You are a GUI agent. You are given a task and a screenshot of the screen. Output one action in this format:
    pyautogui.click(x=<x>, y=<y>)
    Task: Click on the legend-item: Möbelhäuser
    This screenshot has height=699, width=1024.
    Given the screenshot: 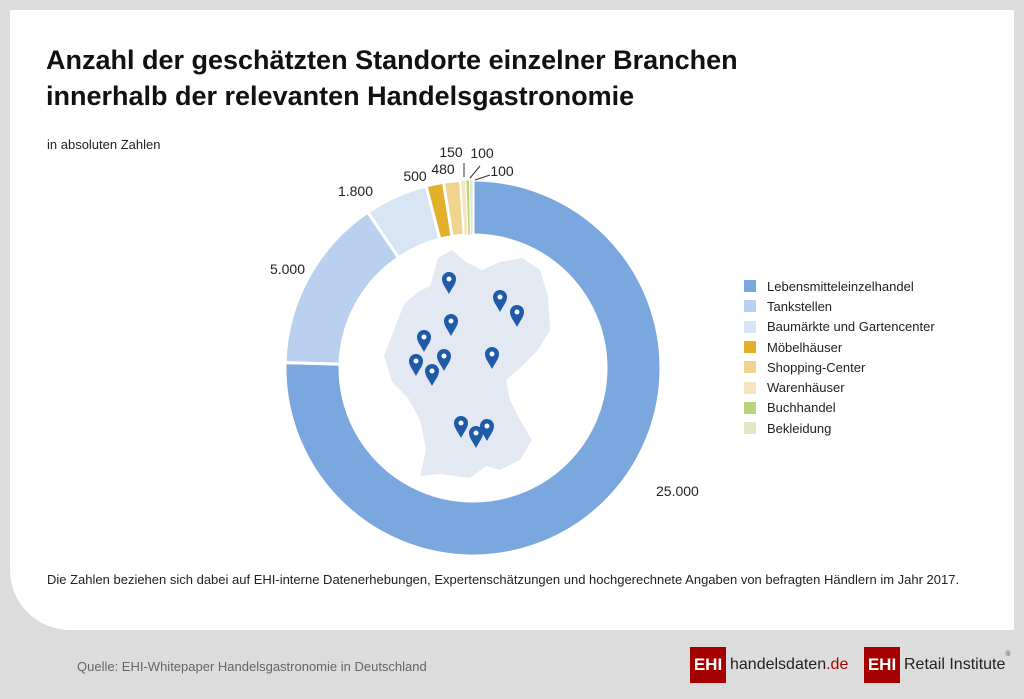 What is the action you would take?
    pyautogui.click(x=839, y=347)
    